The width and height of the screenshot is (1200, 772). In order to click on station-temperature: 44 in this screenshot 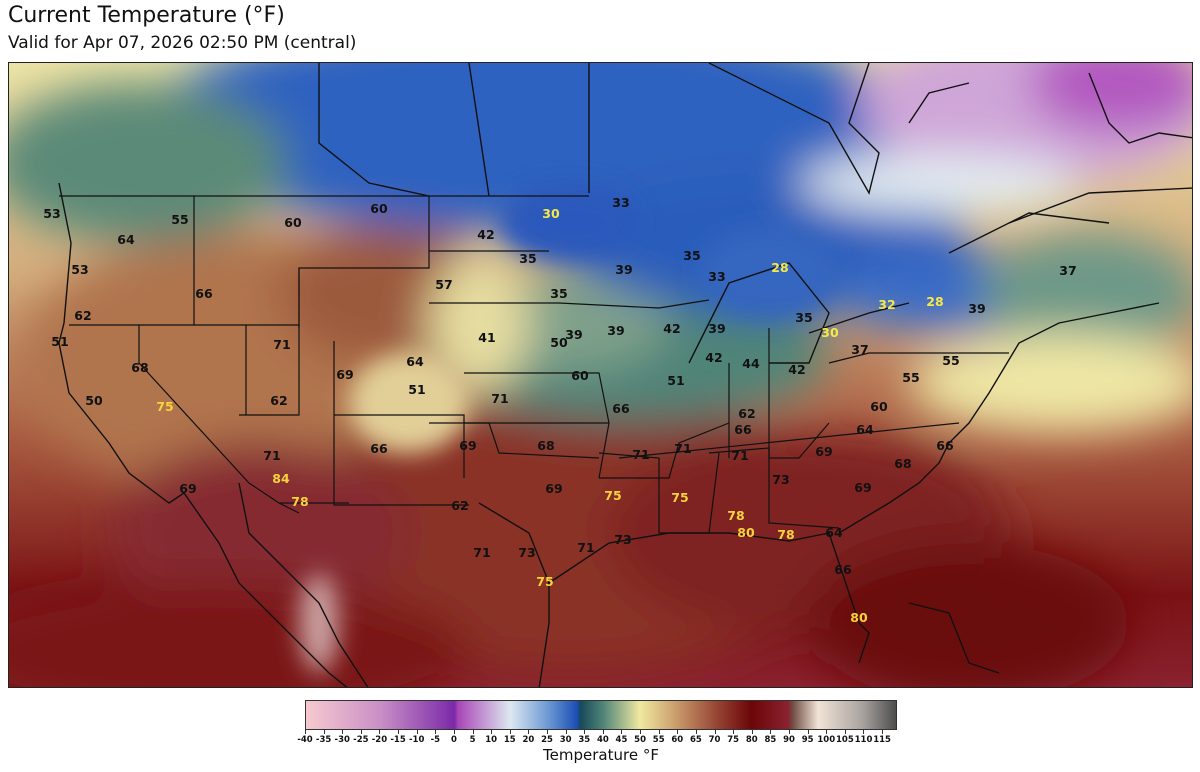, I will do `click(751, 363)`.